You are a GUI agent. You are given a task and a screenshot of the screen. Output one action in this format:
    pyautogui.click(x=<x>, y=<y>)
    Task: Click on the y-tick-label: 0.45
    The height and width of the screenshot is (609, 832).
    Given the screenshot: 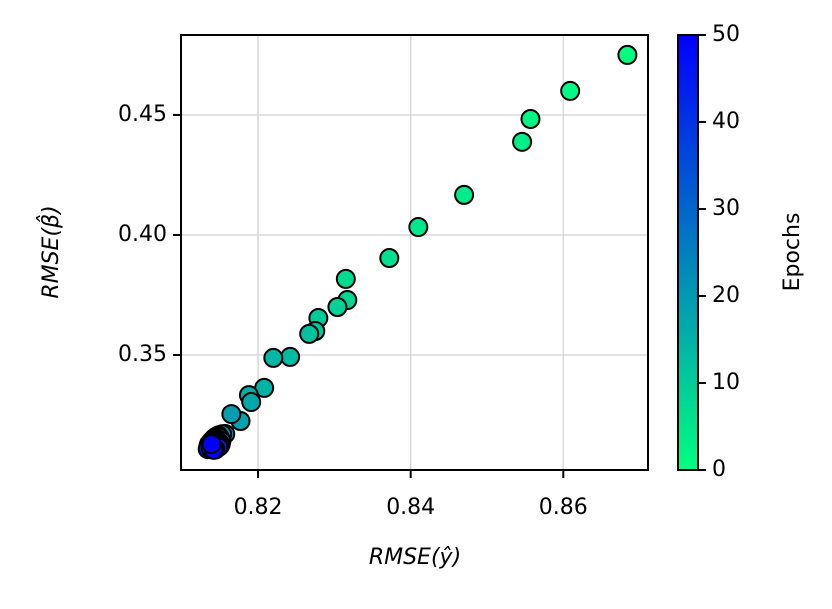 What is the action you would take?
    pyautogui.click(x=142, y=114)
    